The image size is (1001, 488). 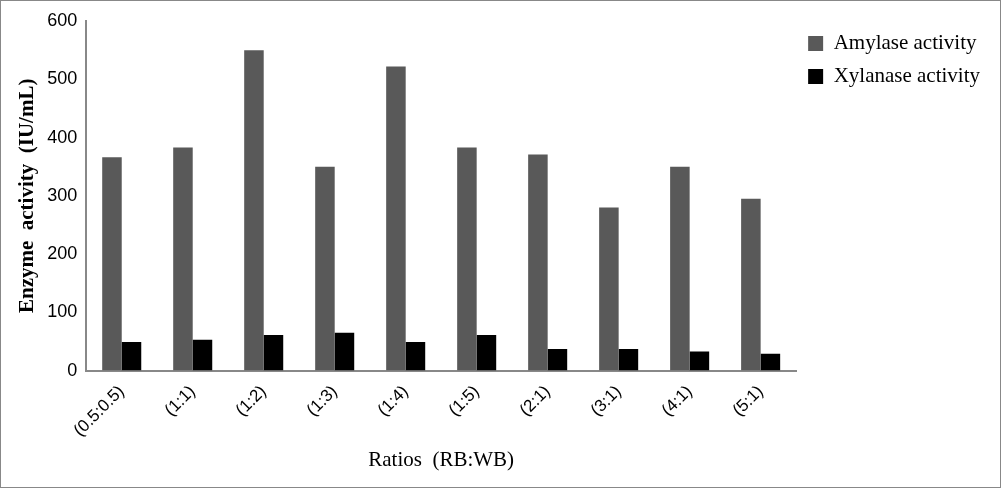 I want to click on y-tick-label: 200, so click(x=62, y=253).